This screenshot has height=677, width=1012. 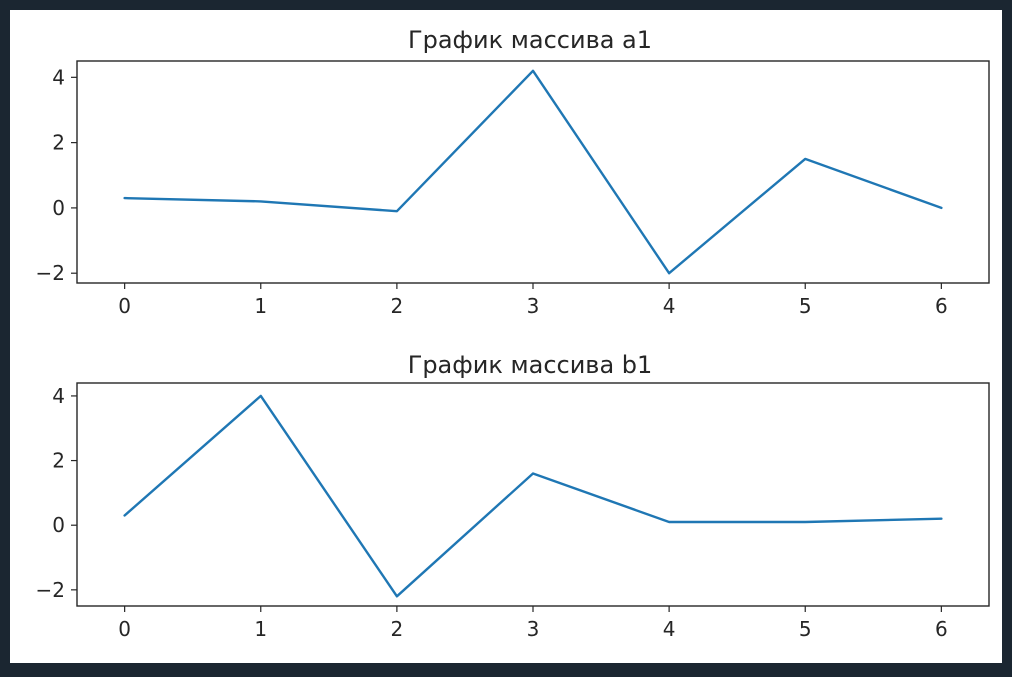 I want to click on chart-title: График массива a1, so click(x=530, y=40).